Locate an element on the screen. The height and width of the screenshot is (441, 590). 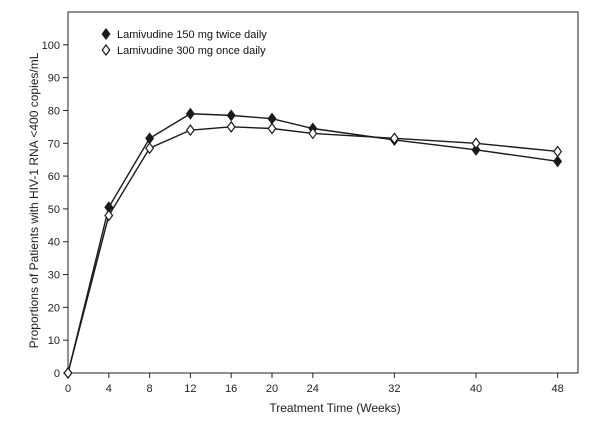
x-tick-label: 4 is located at coordinates (109, 389).